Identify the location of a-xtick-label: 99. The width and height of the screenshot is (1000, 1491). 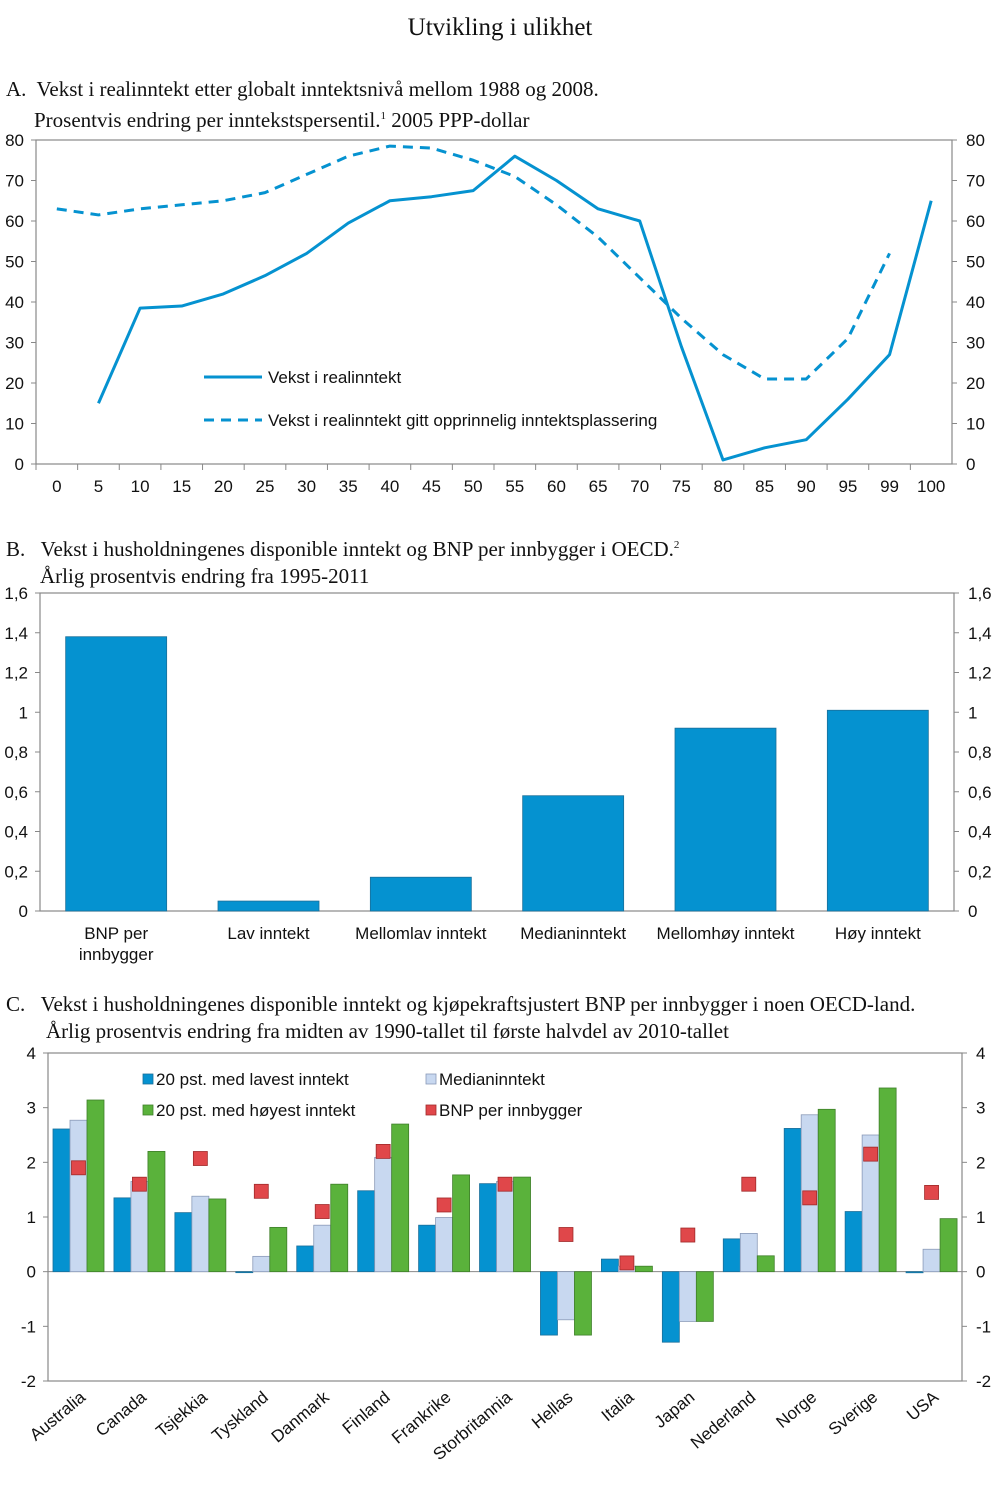
(889, 486).